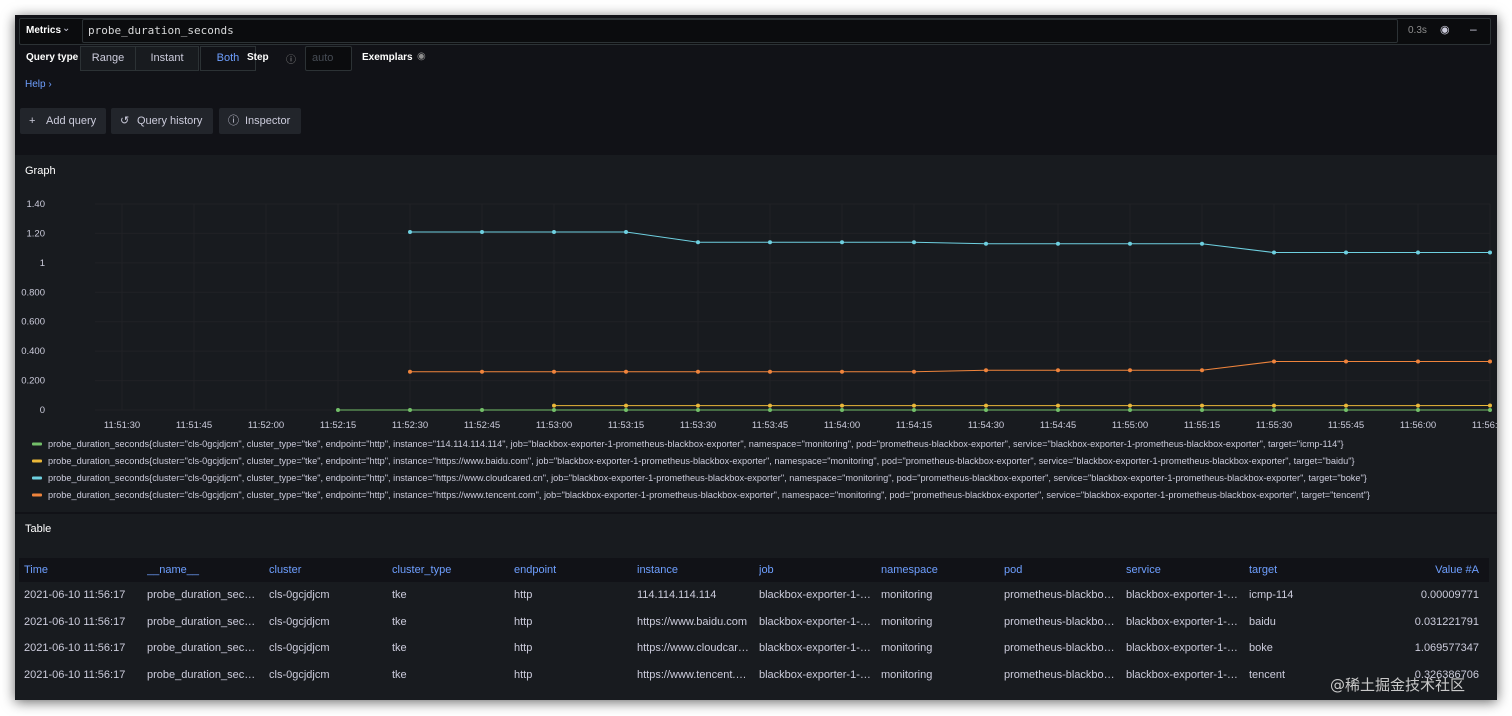 This screenshot has height=716, width=1512. What do you see at coordinates (108, 58) in the screenshot?
I see `query-type-option: Range` at bounding box center [108, 58].